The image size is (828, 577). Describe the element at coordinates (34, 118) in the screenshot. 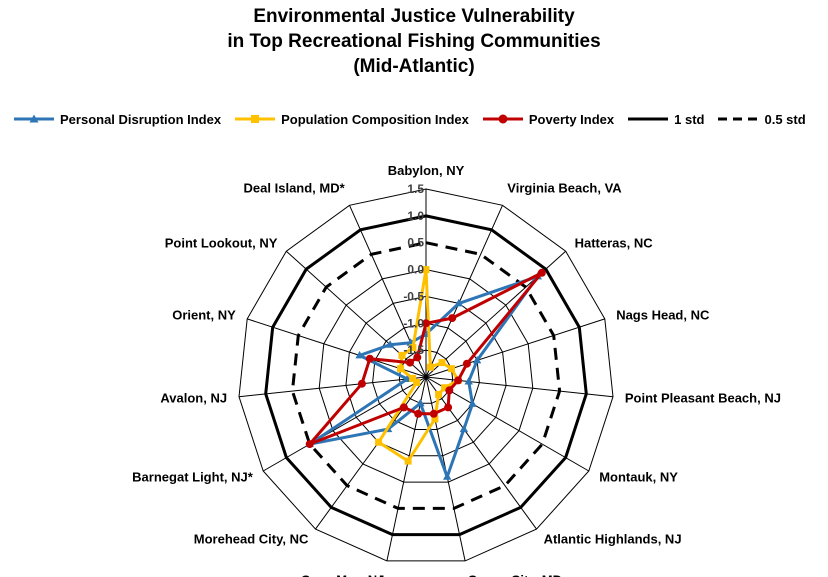

I see `legend-swatch-triangle` at that location.